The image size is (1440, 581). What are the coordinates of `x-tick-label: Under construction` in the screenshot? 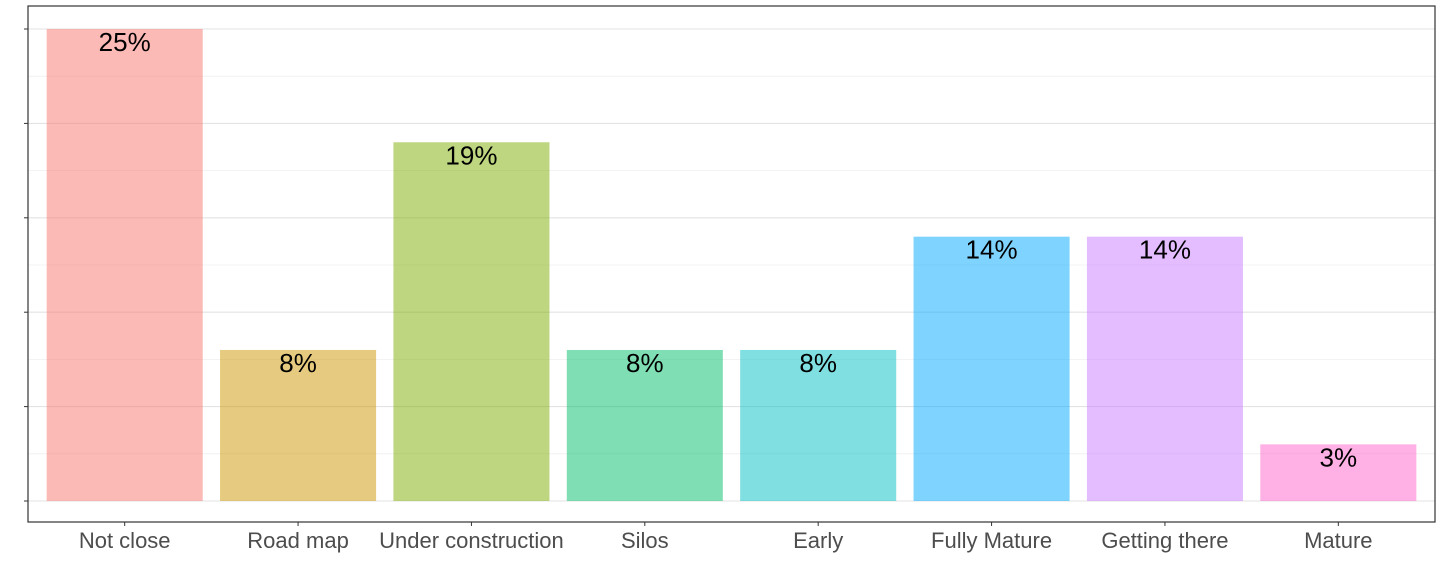 It's located at (471, 540).